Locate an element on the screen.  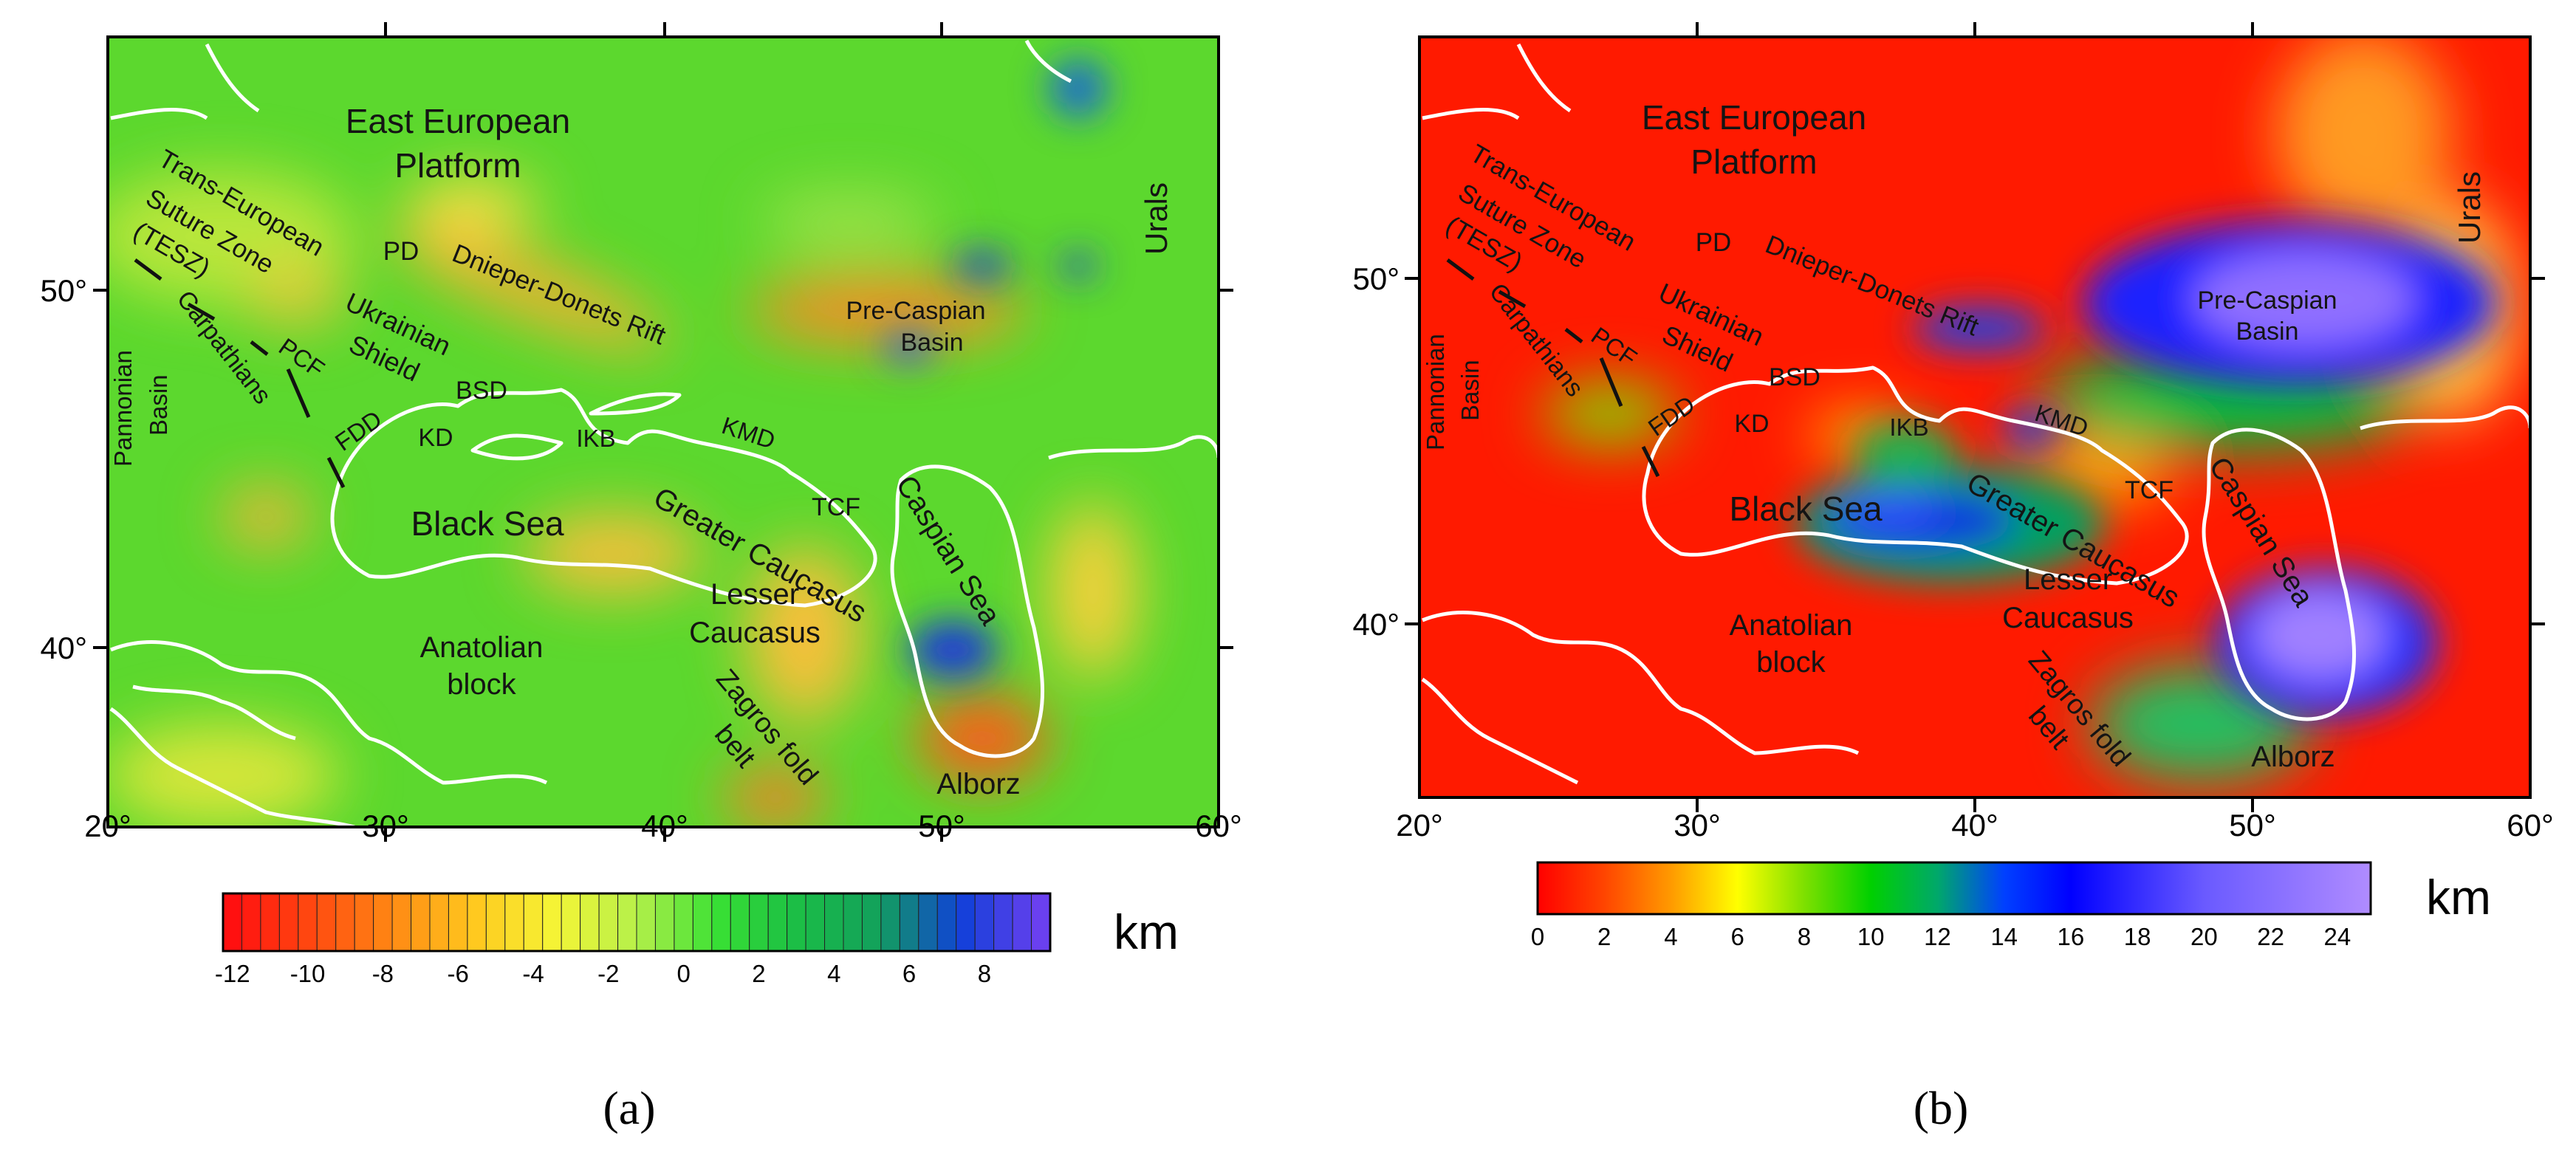
colorbar-tick-labels: -12 -10 -8 -6 -4 -2 0 2 4 6 8 is located at coordinates (603, 973).